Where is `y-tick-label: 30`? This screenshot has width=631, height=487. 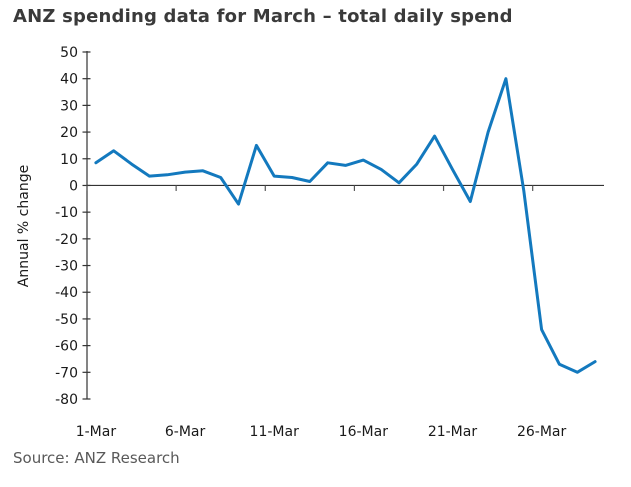
y-tick-label: 30 is located at coordinates (69, 106).